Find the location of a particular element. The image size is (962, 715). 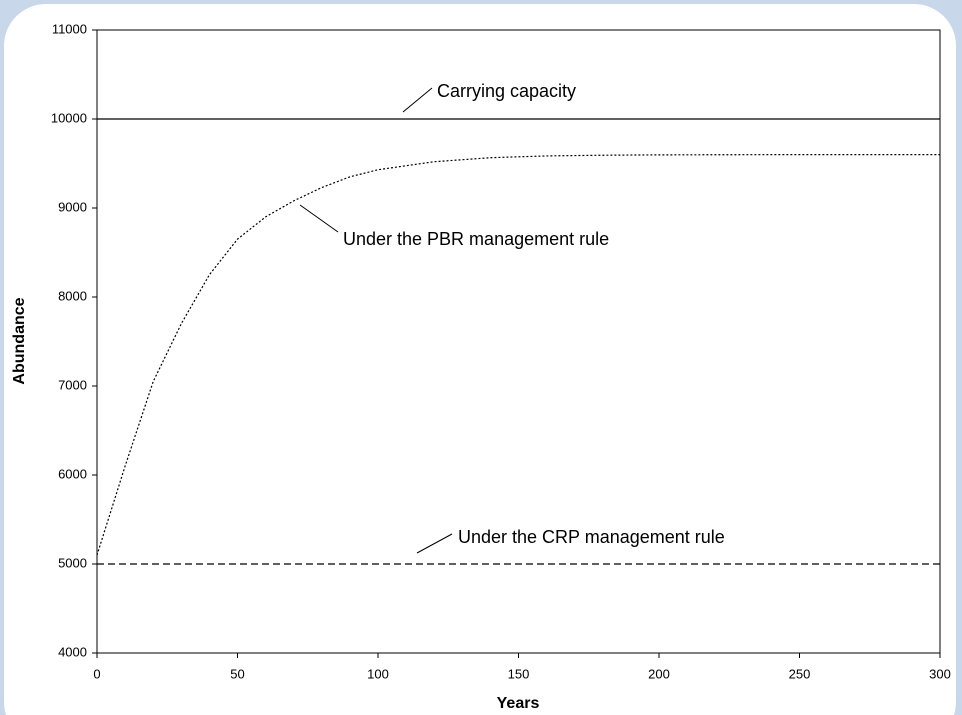

y-tick-label: 8000 is located at coordinates (72, 295).